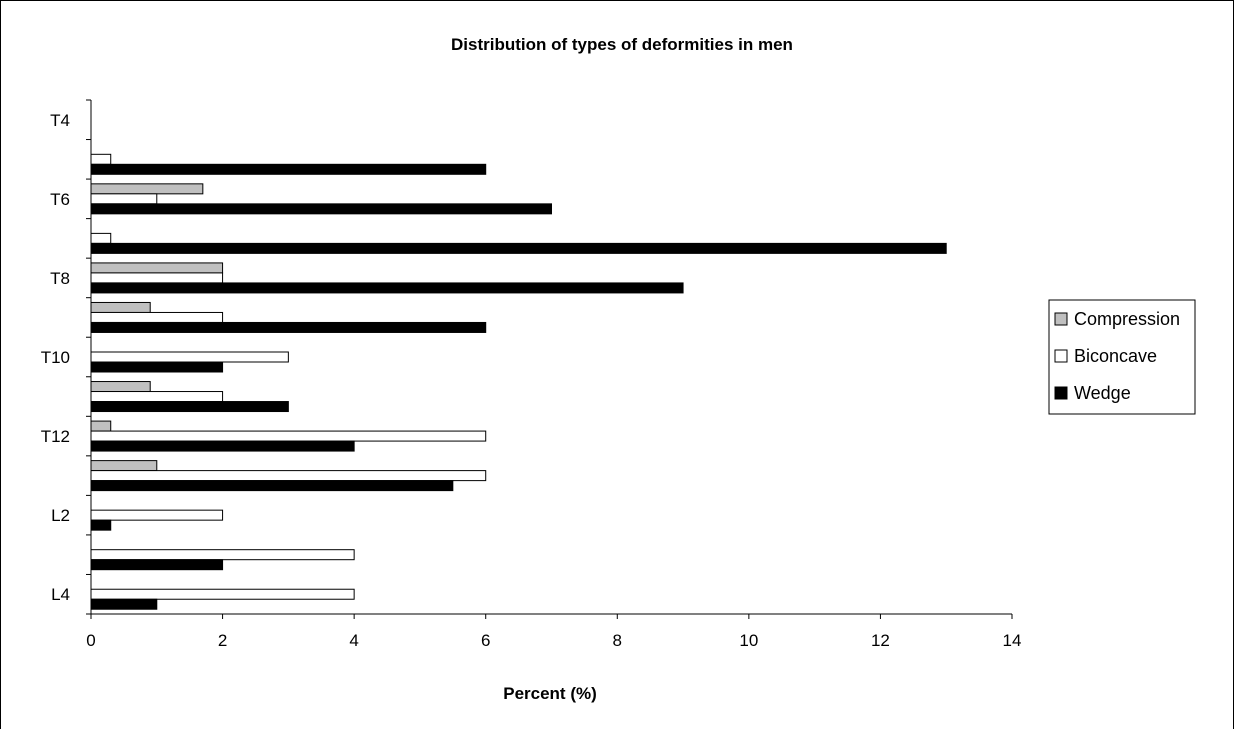 The image size is (1234, 729). I want to click on bar-biconcave-t11, so click(157, 397).